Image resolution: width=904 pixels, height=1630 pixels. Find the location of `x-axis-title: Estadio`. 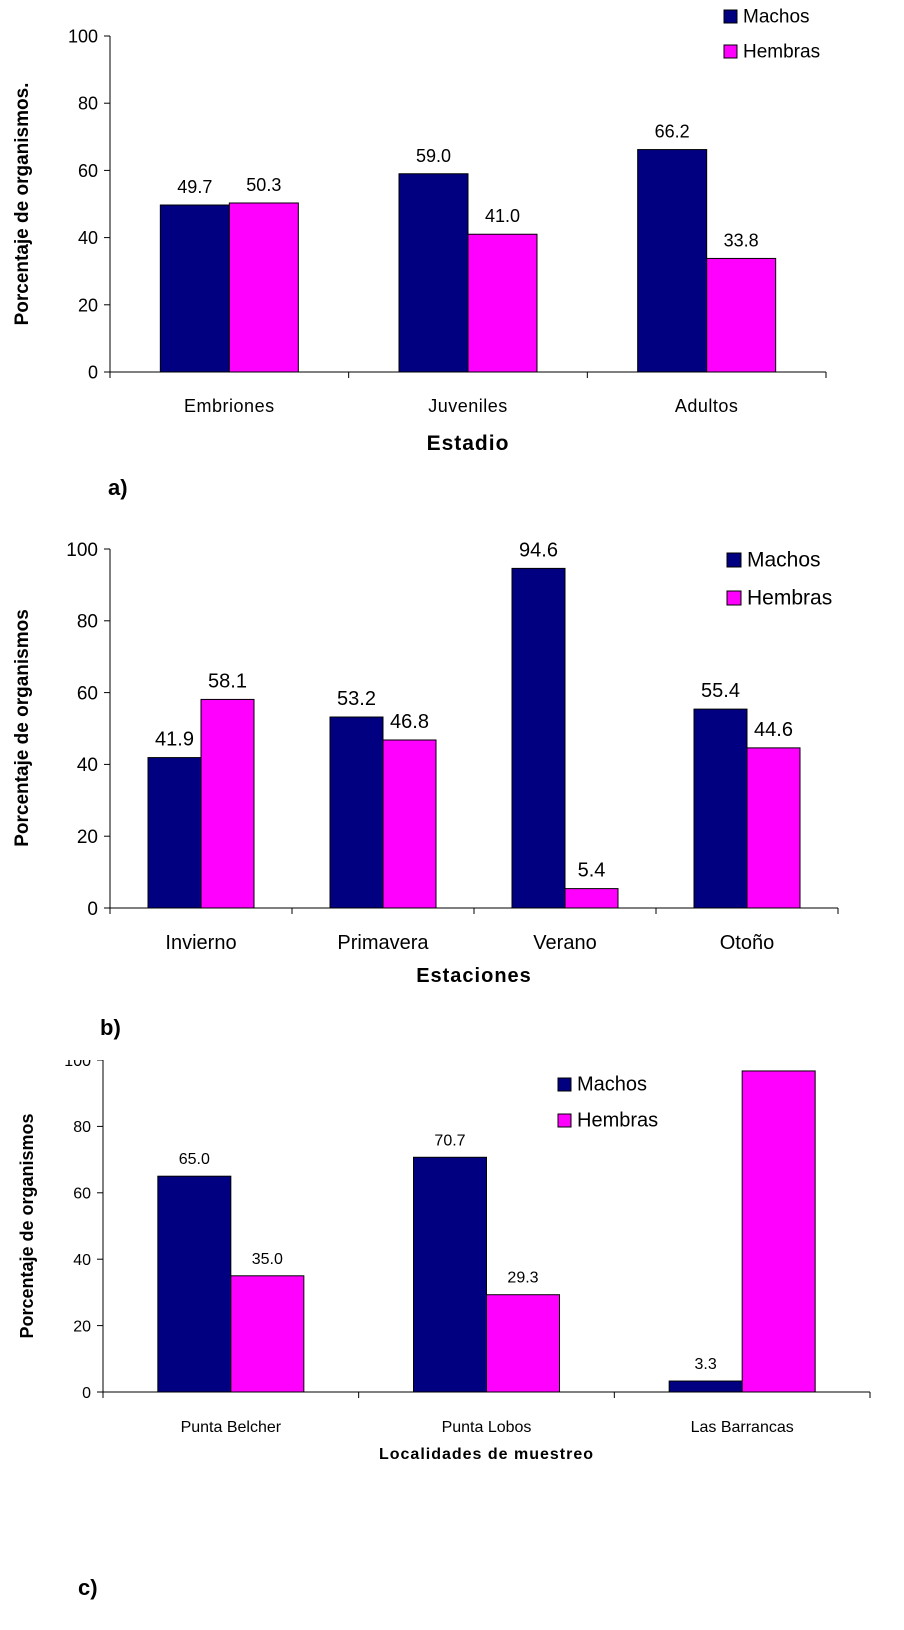

x-axis-title: Estadio is located at coordinates (468, 443).